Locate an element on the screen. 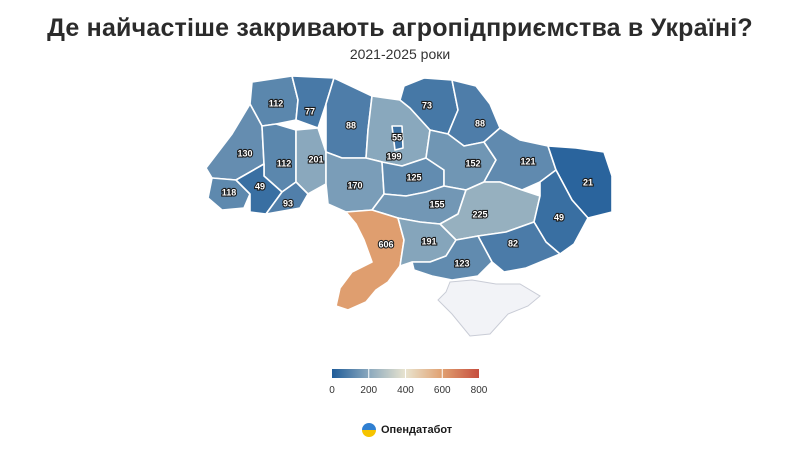  region-value-ivano-frankivsk: 49 is located at coordinates (260, 186).